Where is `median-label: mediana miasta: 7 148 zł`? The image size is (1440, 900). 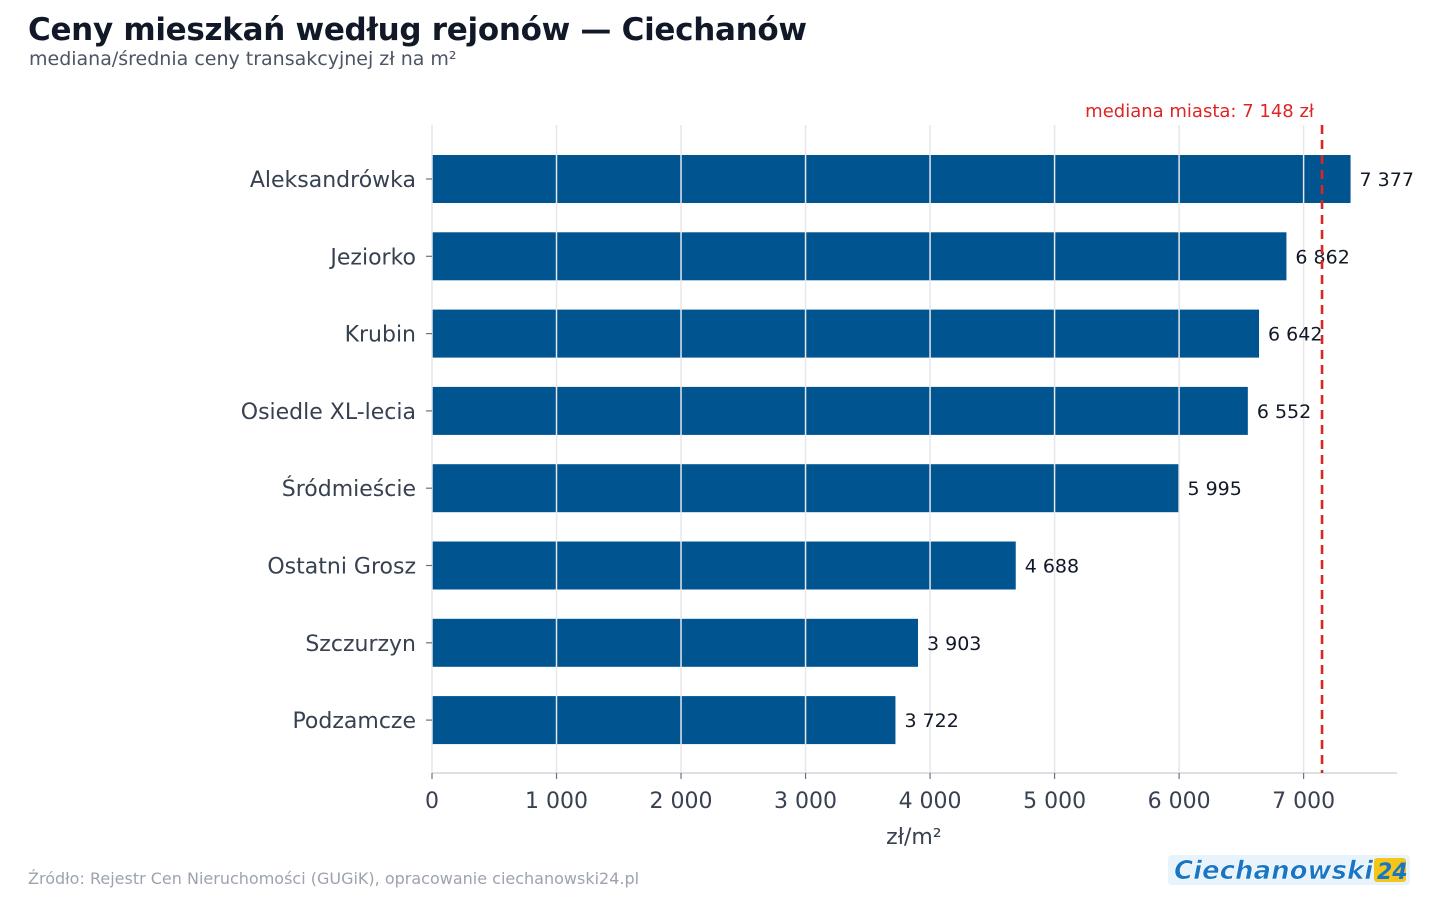
median-label: mediana miasta: 7 148 zł is located at coordinates (1200, 111).